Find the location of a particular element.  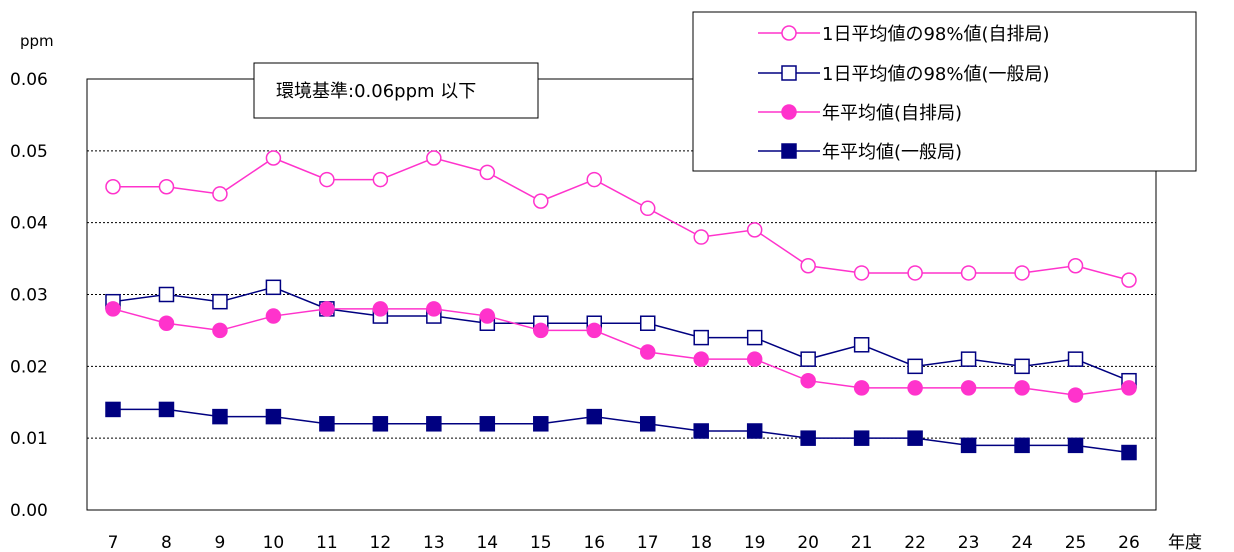

x-tick-label: 22 is located at coordinates (915, 542).